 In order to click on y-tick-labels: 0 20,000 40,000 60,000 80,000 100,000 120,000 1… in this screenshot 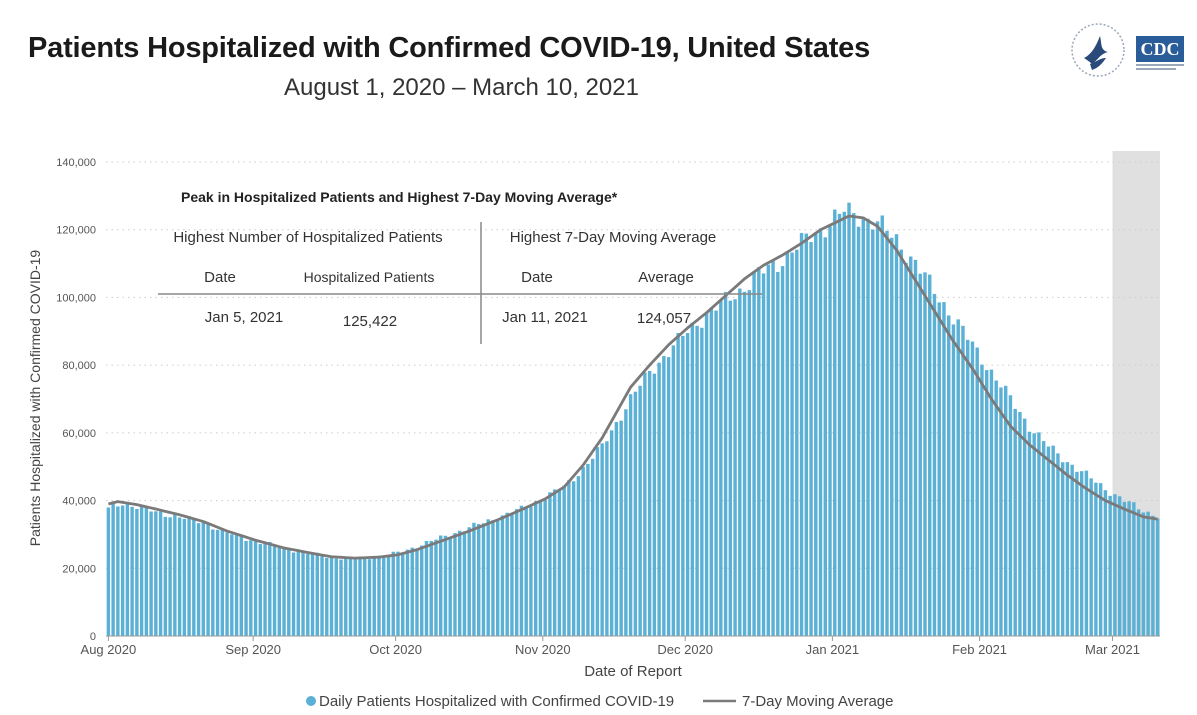, I will do `click(76, 400)`.